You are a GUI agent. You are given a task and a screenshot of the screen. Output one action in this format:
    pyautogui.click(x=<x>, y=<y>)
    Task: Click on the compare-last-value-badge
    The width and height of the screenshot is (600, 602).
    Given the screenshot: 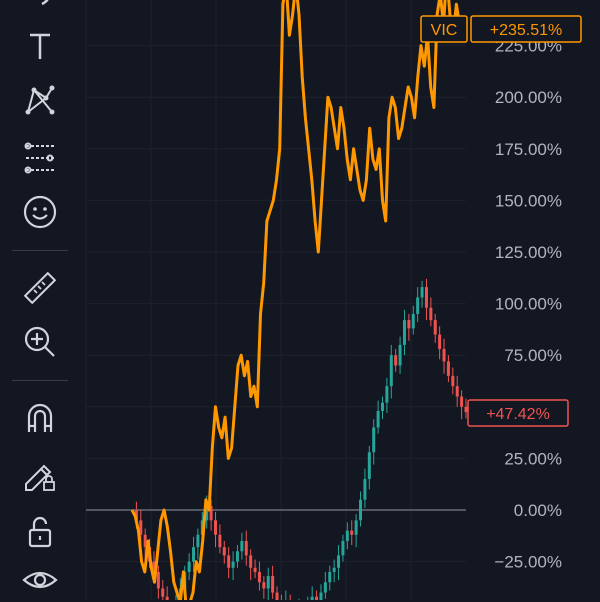 What is the action you would take?
    pyautogui.click(x=518, y=413)
    